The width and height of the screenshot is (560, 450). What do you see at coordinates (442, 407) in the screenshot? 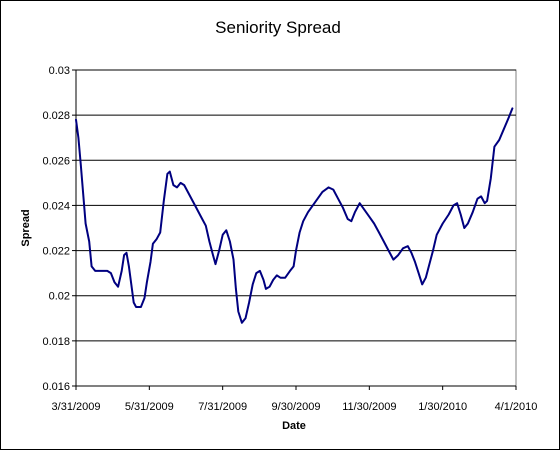
I see `x-tick-label: 1/30/2010` at bounding box center [442, 407].